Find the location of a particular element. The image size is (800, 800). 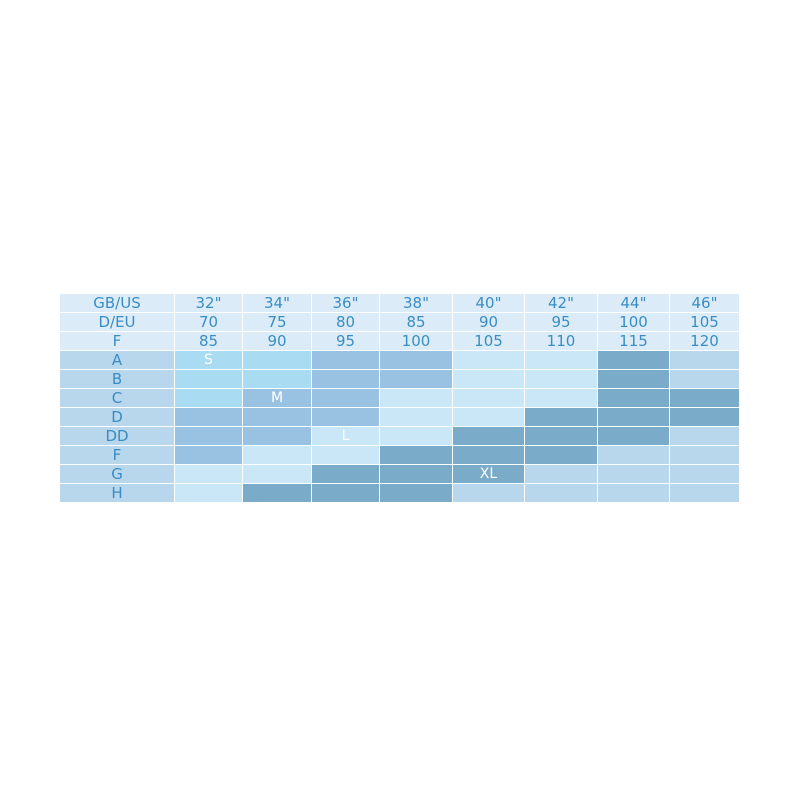

size-label-cell: M is located at coordinates (277, 398).